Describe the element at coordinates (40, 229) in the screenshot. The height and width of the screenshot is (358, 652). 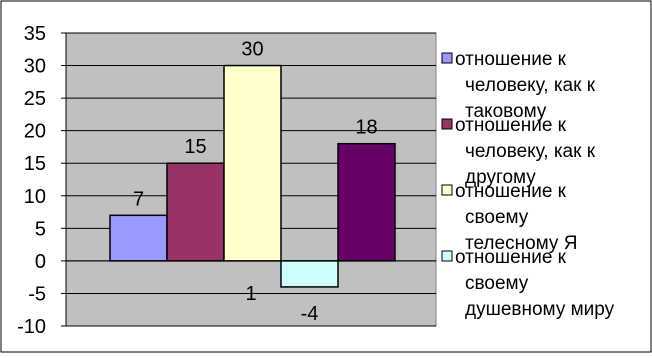
I see `y-tick-label: 5` at that location.